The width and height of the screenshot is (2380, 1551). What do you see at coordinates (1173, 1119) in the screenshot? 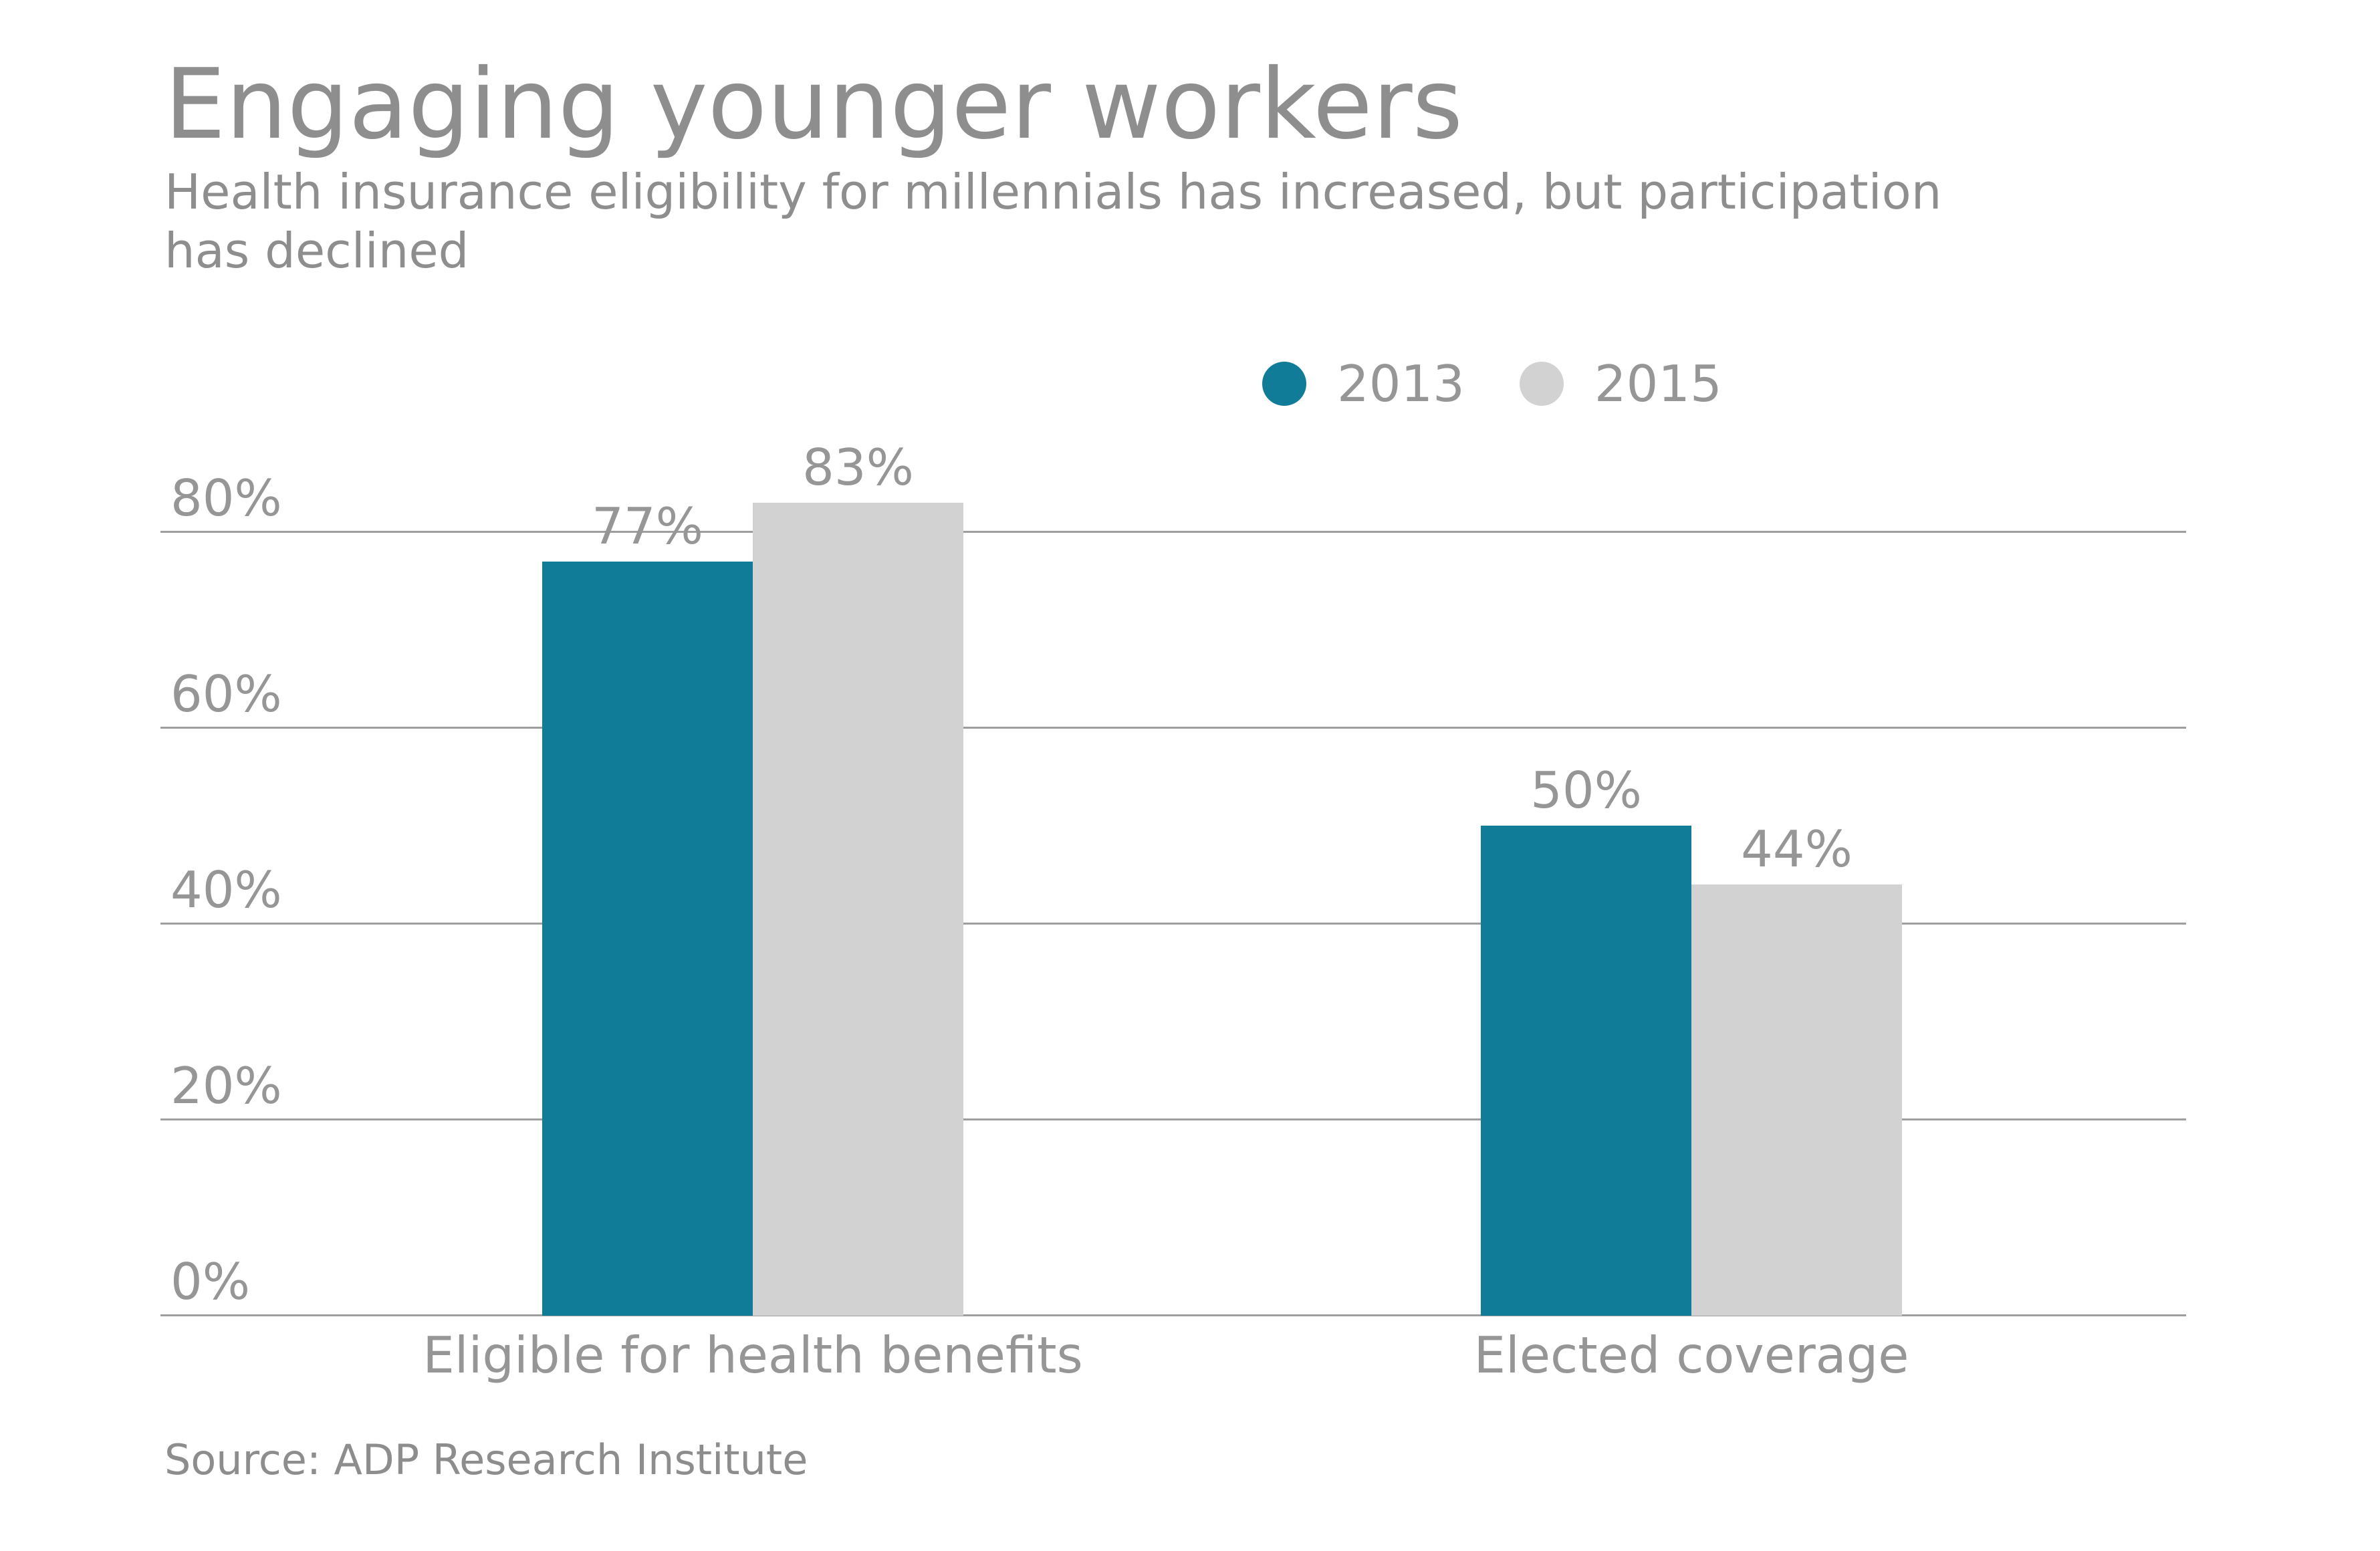
I see `gridline-20%` at bounding box center [1173, 1119].